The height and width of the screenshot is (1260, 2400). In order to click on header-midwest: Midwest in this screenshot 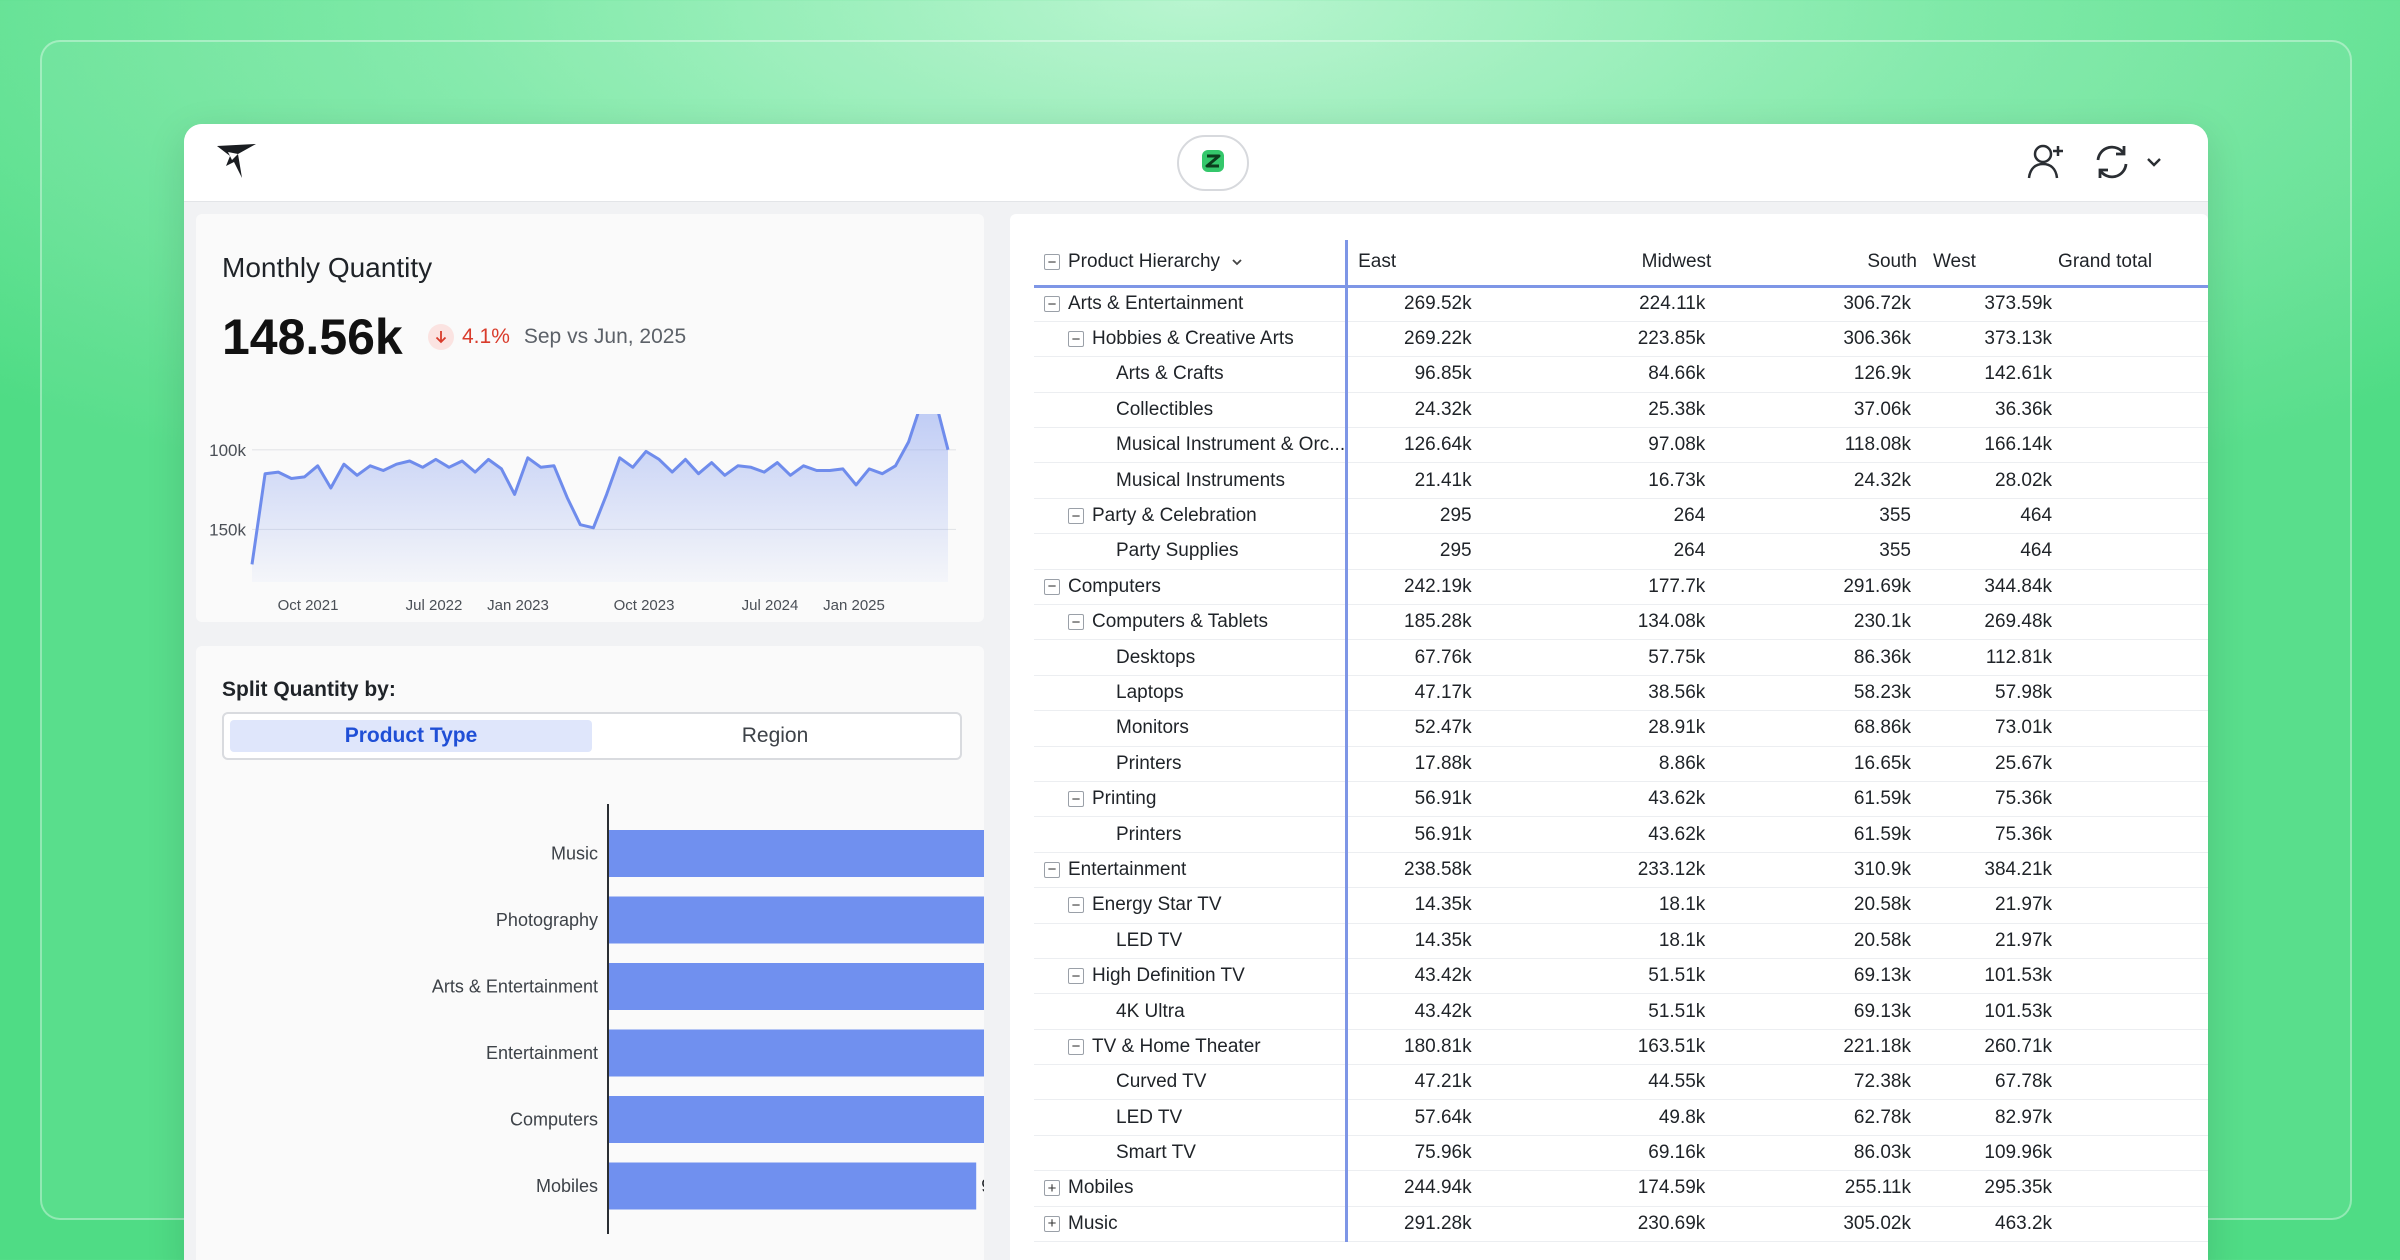, I will do `click(1594, 264)`.